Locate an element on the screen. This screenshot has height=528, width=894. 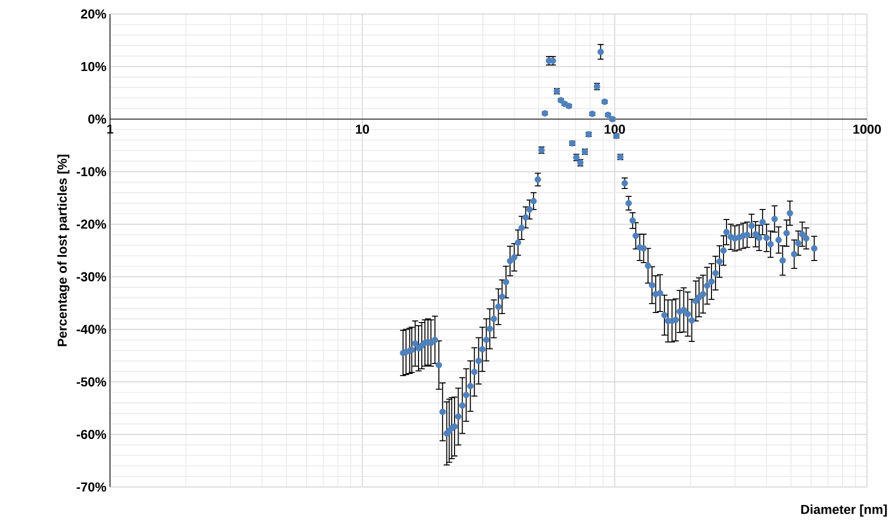
y-tick-label: -10% is located at coordinates (91, 171).